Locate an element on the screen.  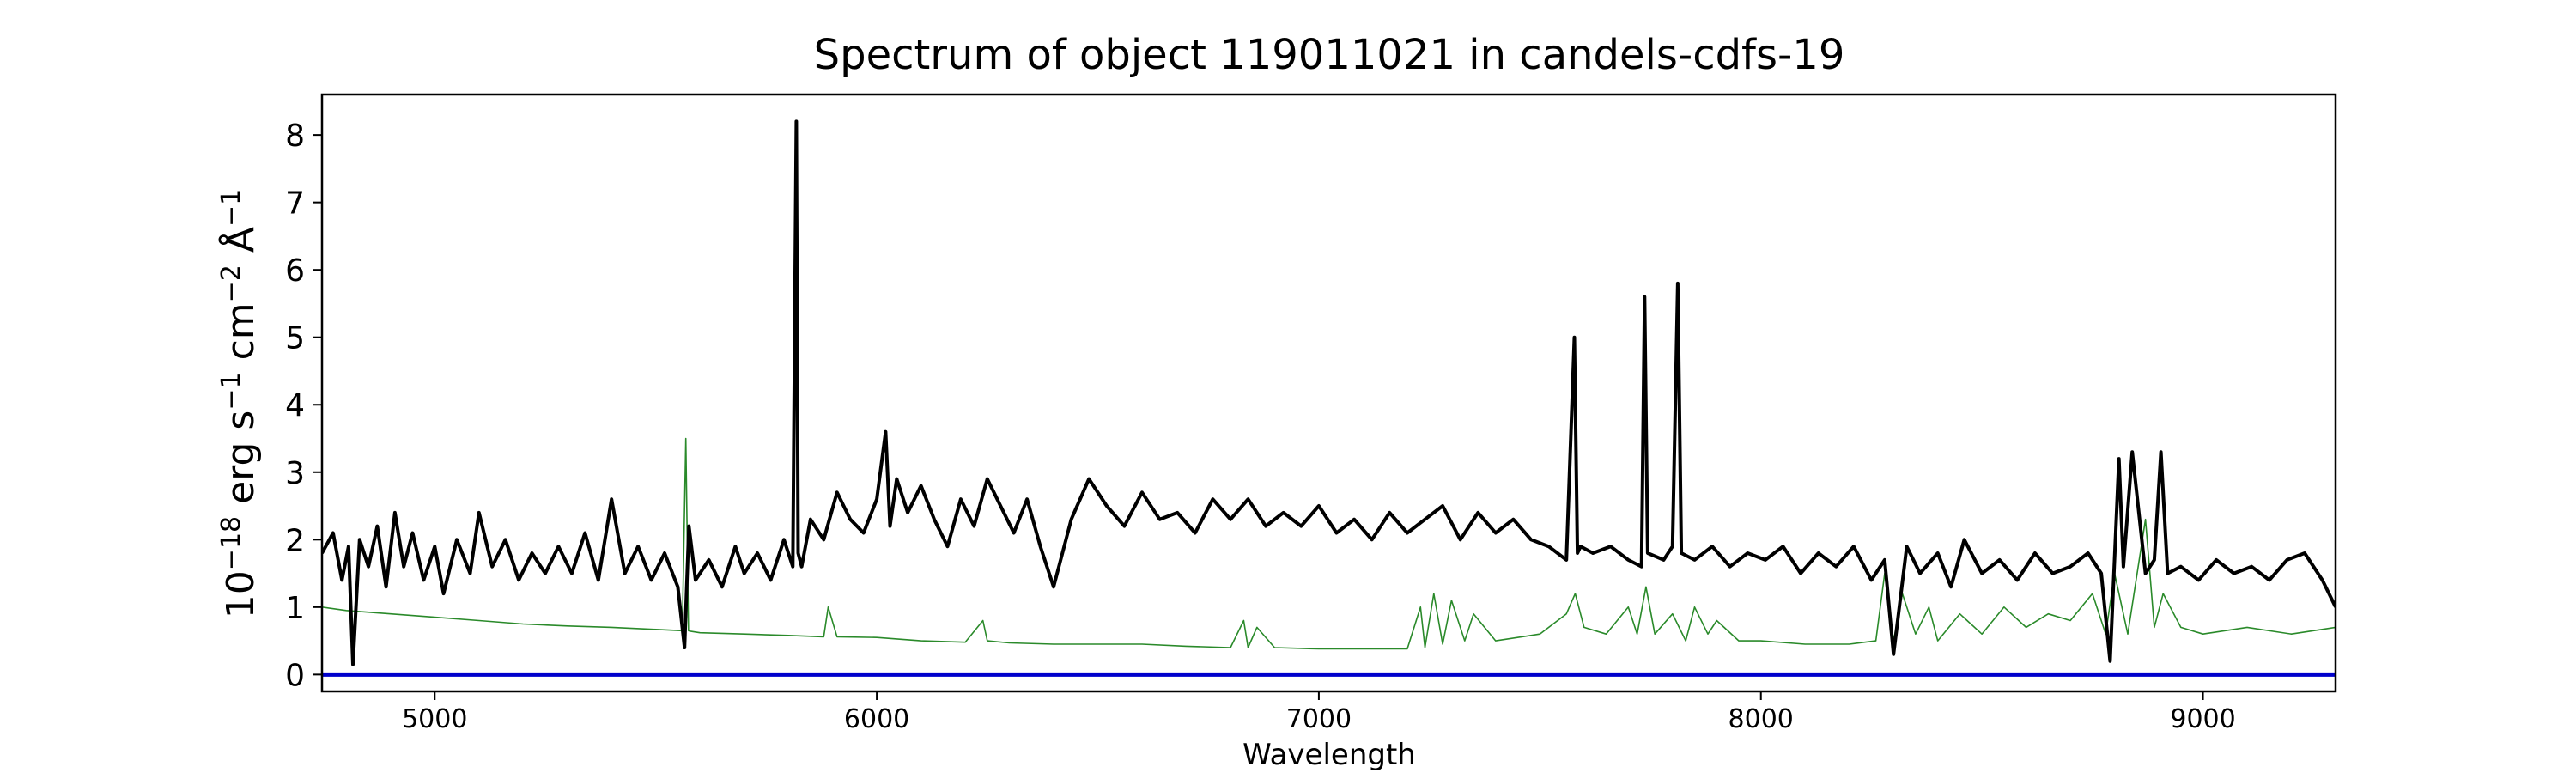
y-axis-label: 10−18 erg s−1 cm−2 Å−1 is located at coordinates (240, 403).